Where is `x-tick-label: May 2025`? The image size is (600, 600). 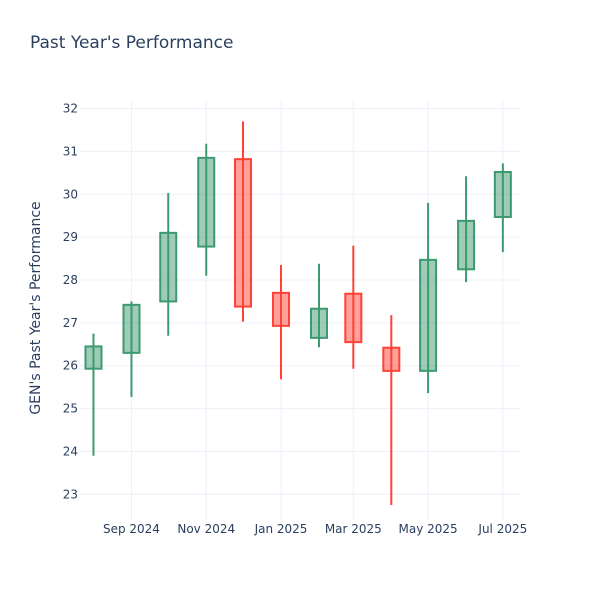
x-tick-label: May 2025 is located at coordinates (427, 529).